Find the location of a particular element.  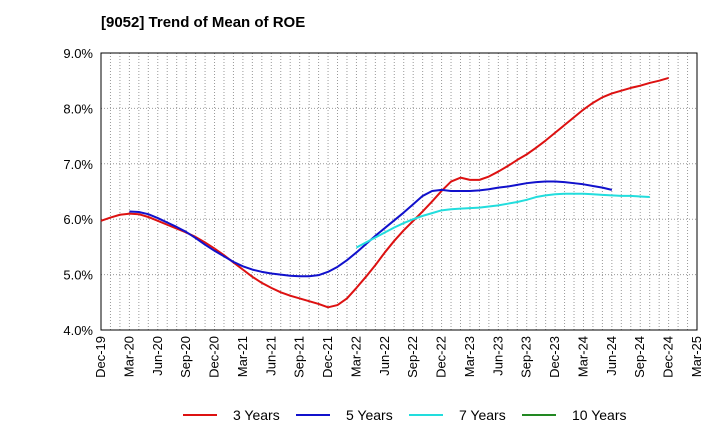

x-tick-label: Sep-23 is located at coordinates (526, 357).